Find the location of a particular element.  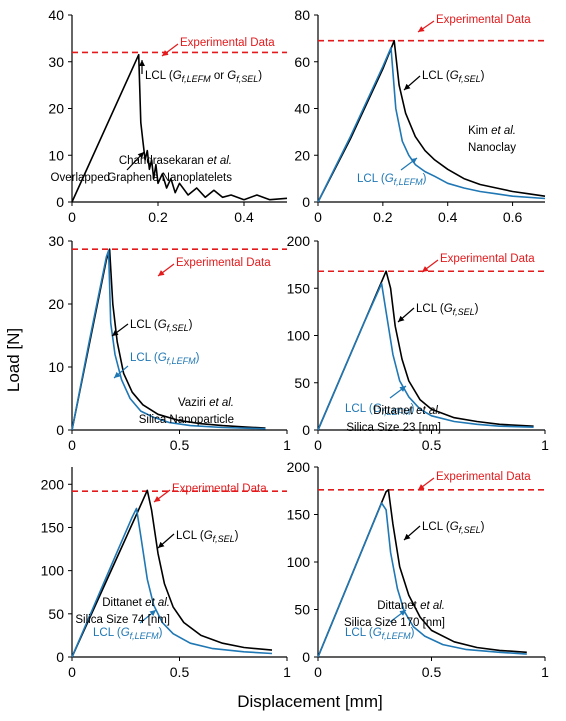

sample-material-label: Silica Nanoparticle is located at coordinates (186, 420).